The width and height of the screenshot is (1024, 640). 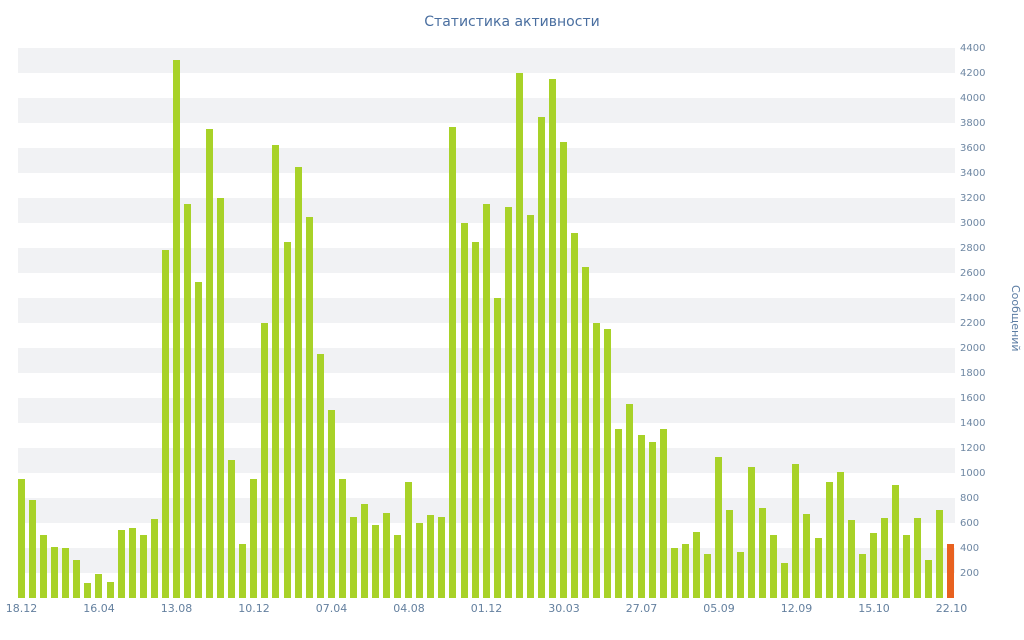 What do you see at coordinates (973, 223) in the screenshot?
I see `y-axis-tick-label: 3000` at bounding box center [973, 223].